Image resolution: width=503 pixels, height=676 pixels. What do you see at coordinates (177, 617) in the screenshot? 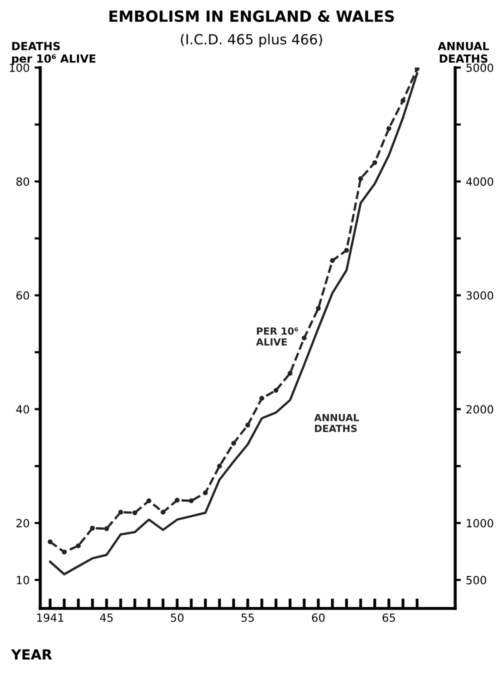
I see `x-tick-label: 50` at bounding box center [177, 617].